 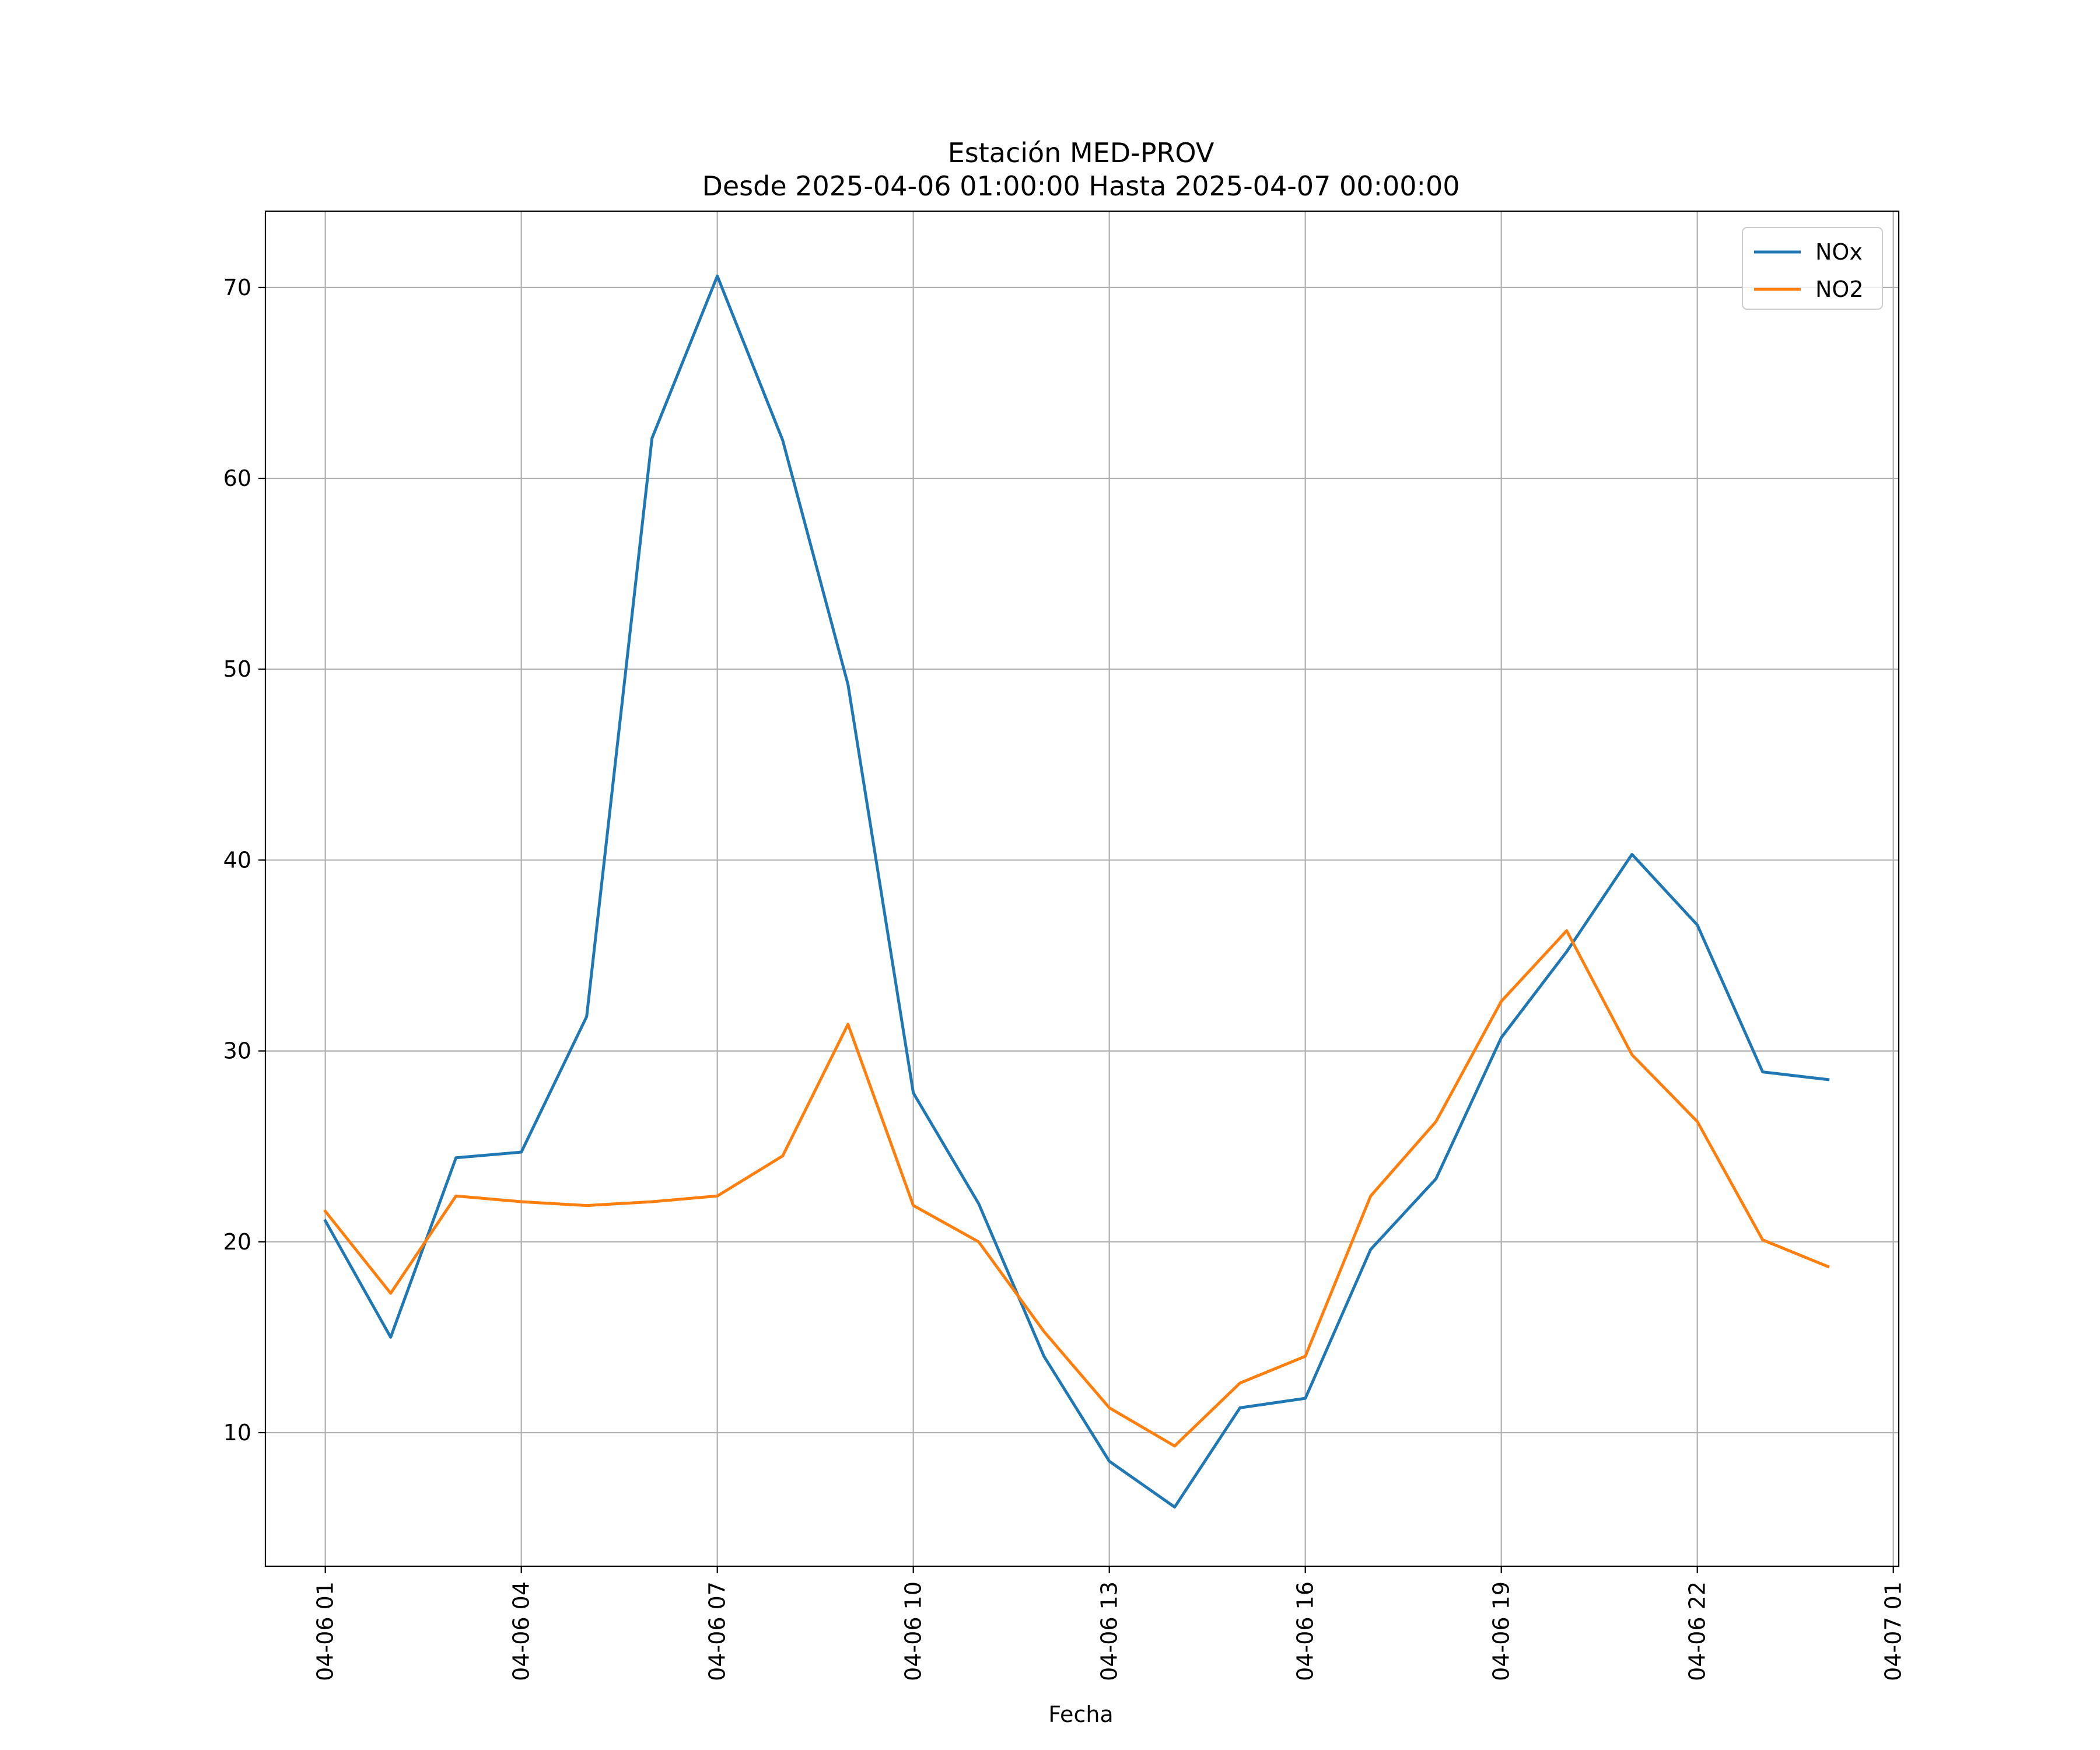 I want to click on x-tick-label: 04-06 04, so click(x=521, y=1631).